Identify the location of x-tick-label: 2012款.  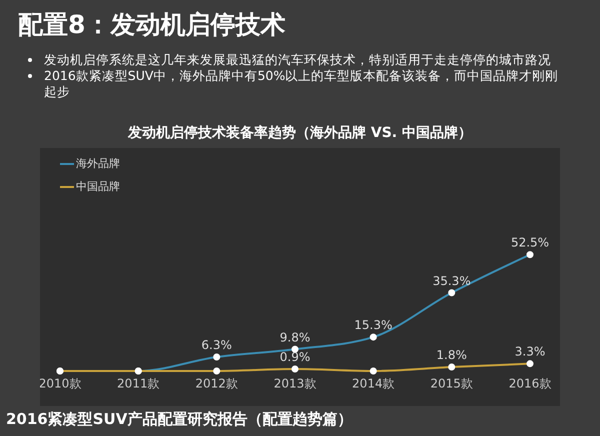
(216, 383).